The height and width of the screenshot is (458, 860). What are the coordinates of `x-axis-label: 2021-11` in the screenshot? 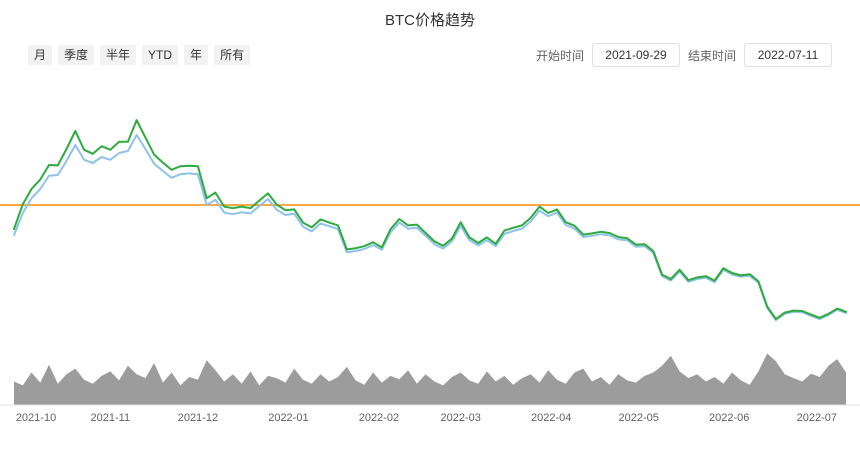 It's located at (111, 418).